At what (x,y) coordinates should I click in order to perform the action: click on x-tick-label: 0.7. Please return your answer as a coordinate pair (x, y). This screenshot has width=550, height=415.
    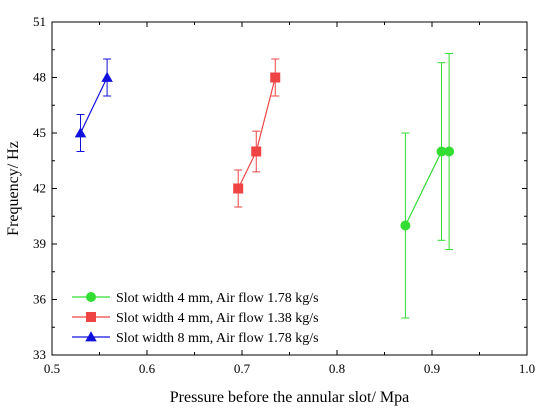
    Looking at the image, I should click on (242, 368).